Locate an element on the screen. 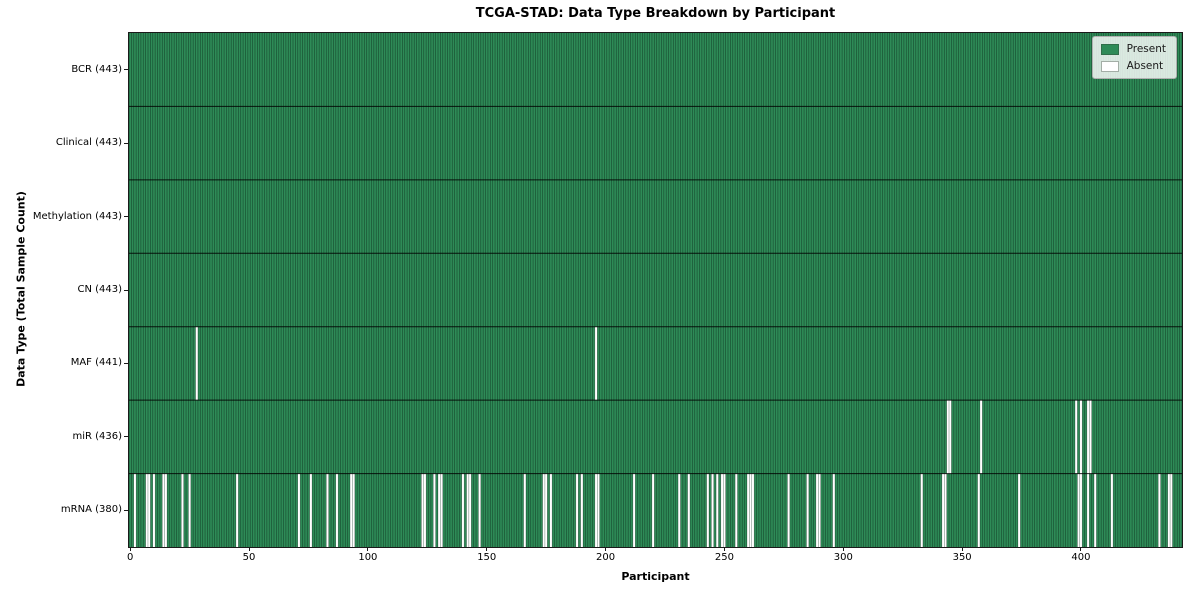 This screenshot has height=600, width=1200. x-axis-title: Participant is located at coordinates (655, 576).